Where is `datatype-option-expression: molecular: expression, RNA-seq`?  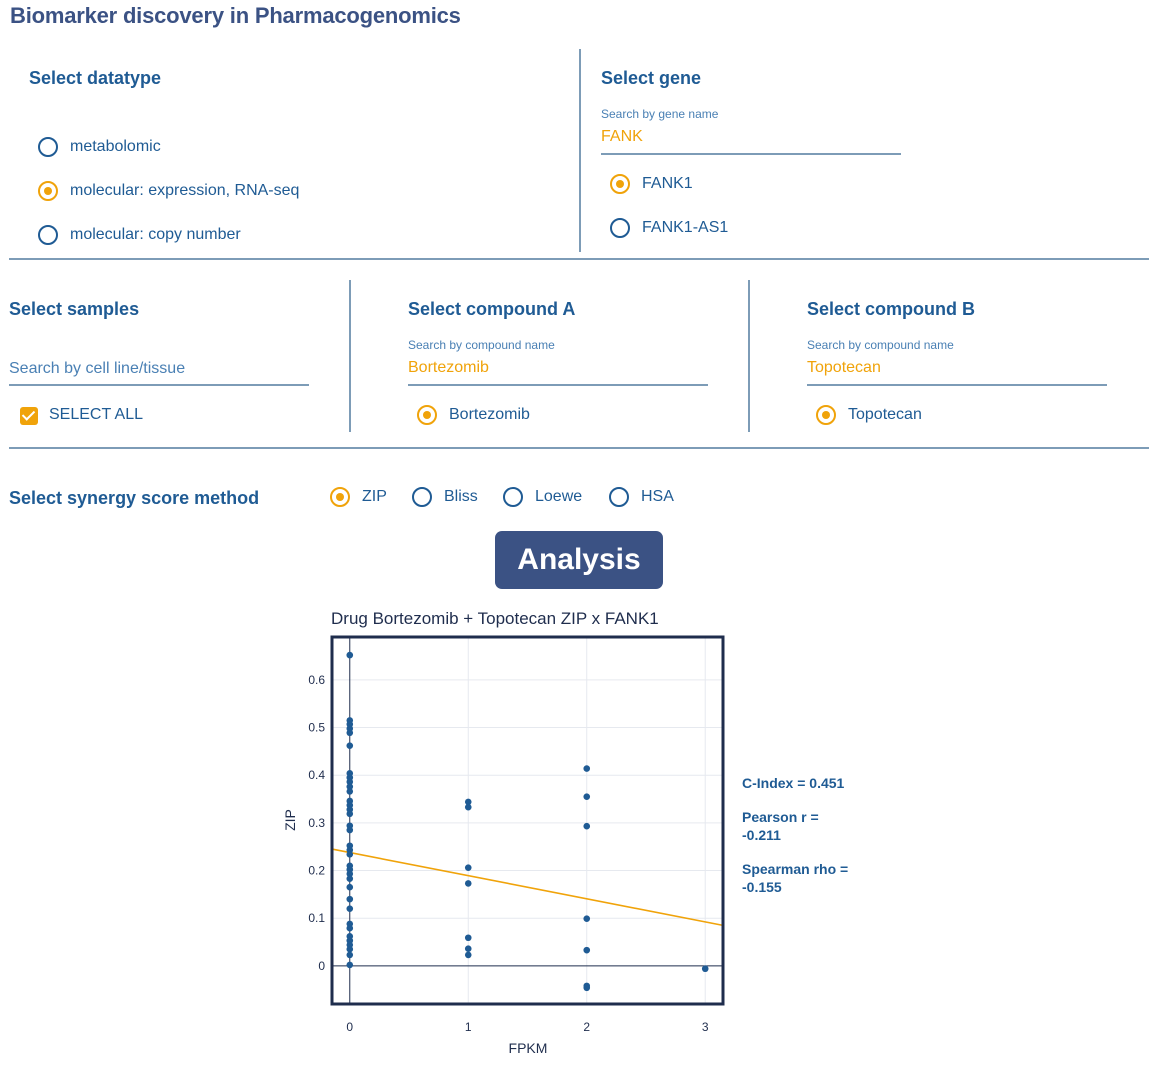
datatype-option-expression: molecular: expression, RNA-seq is located at coordinates (168, 191).